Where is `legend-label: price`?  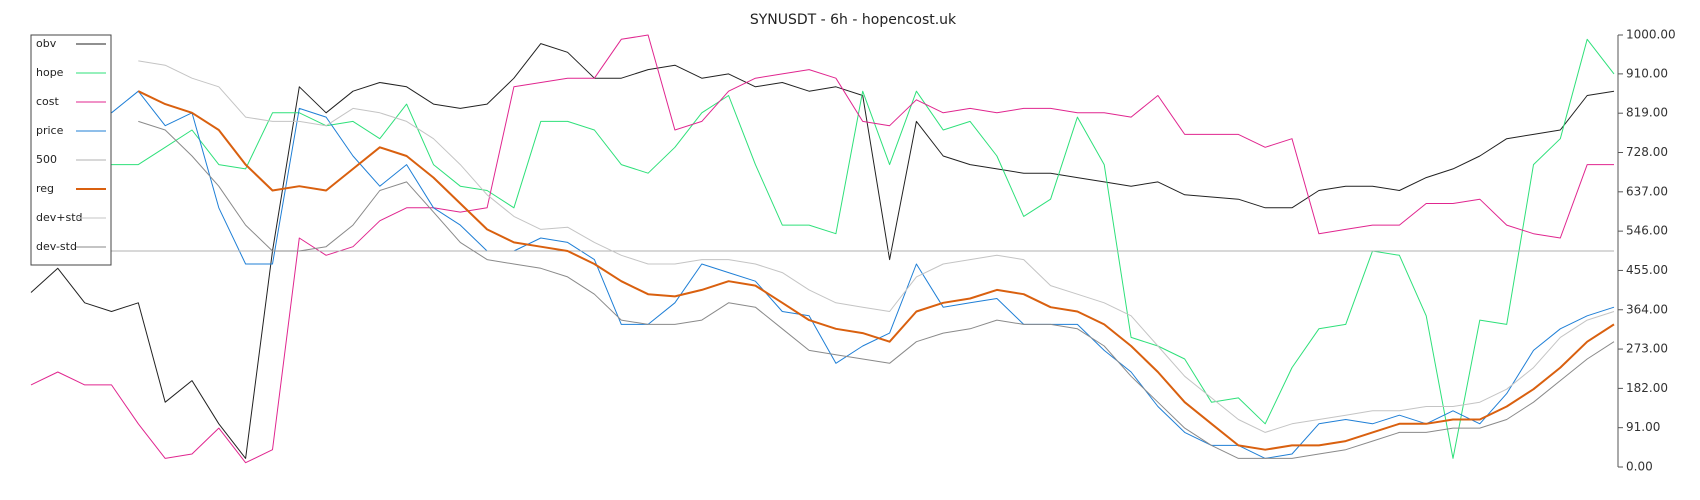 legend-label: price is located at coordinates (50, 130).